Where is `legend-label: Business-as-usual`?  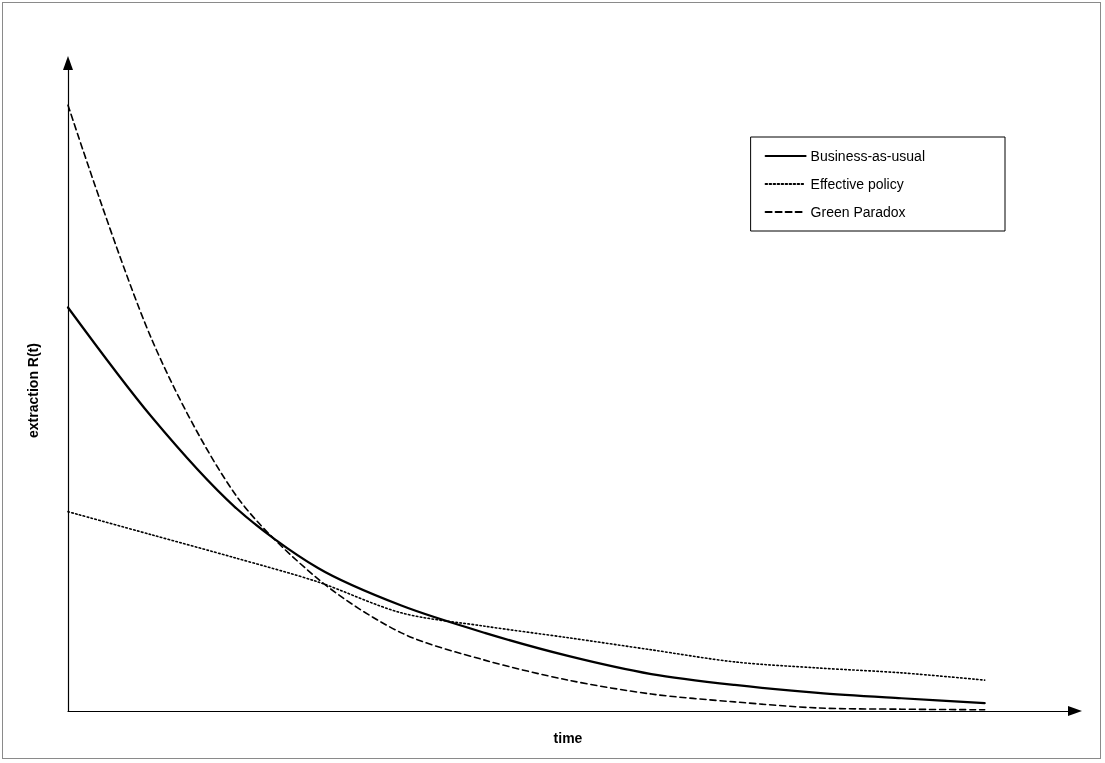 legend-label: Business-as-usual is located at coordinates (867, 156).